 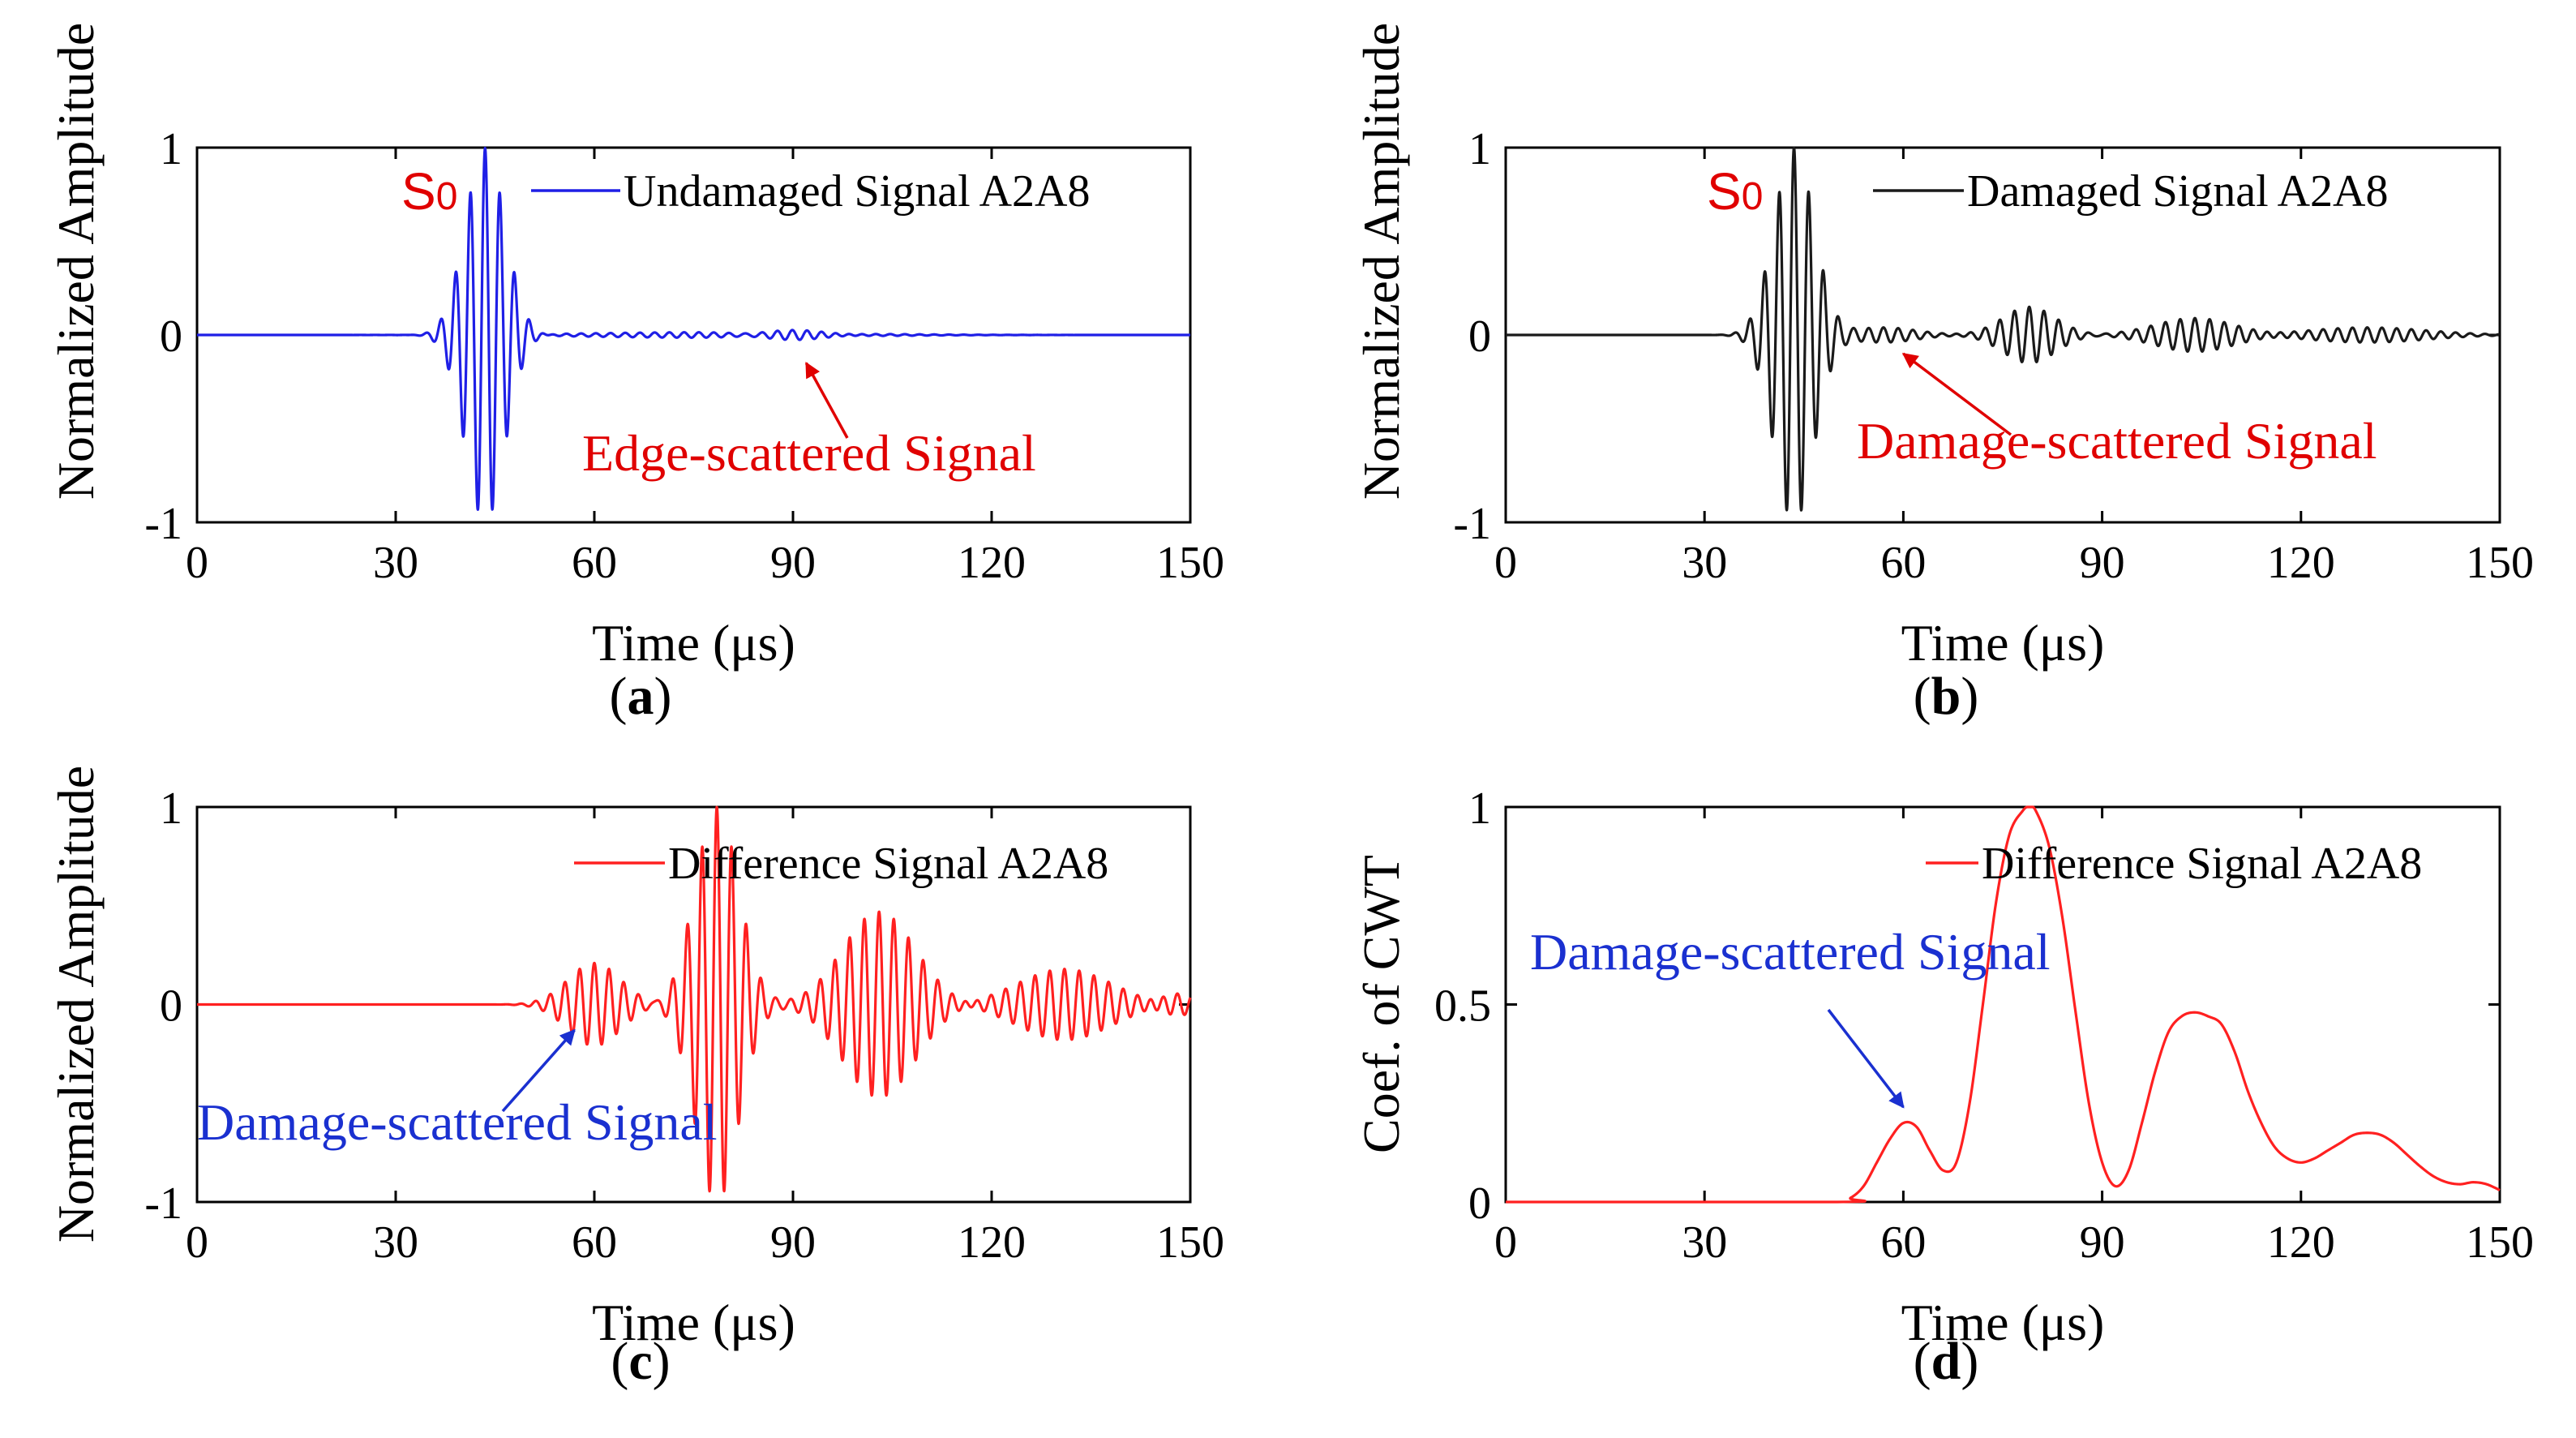 I want to click on panel-caption: (a), so click(x=641, y=696).